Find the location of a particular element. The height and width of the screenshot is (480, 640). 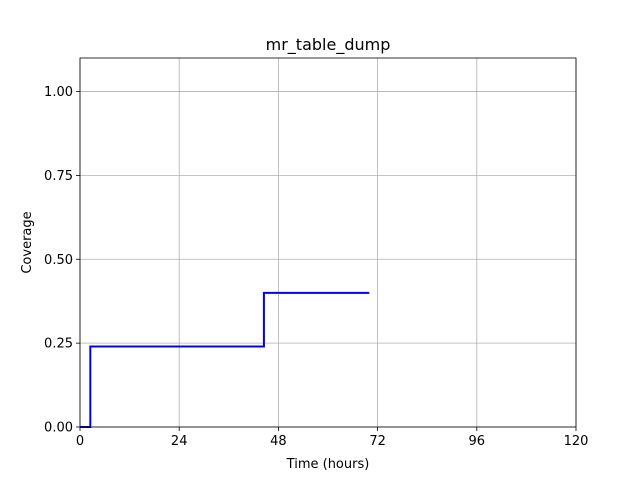

x-tick-label: 72 is located at coordinates (377, 441).